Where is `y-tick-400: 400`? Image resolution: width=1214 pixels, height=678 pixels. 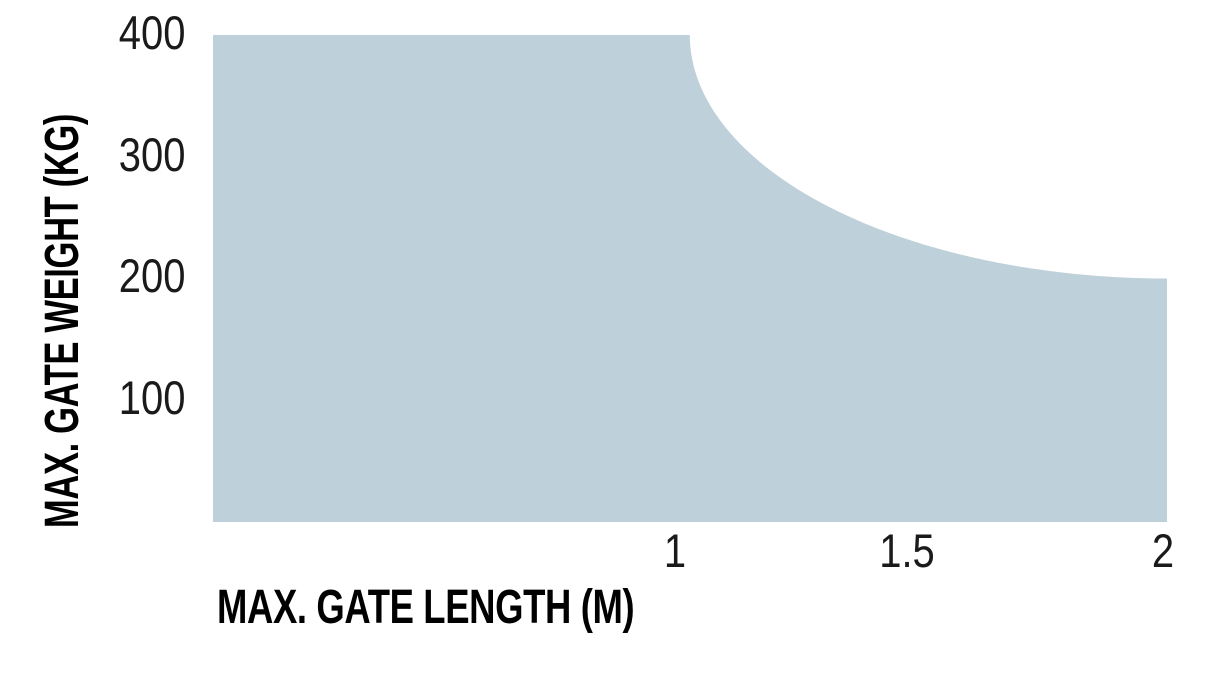
y-tick-400: 400 is located at coordinates (151, 32).